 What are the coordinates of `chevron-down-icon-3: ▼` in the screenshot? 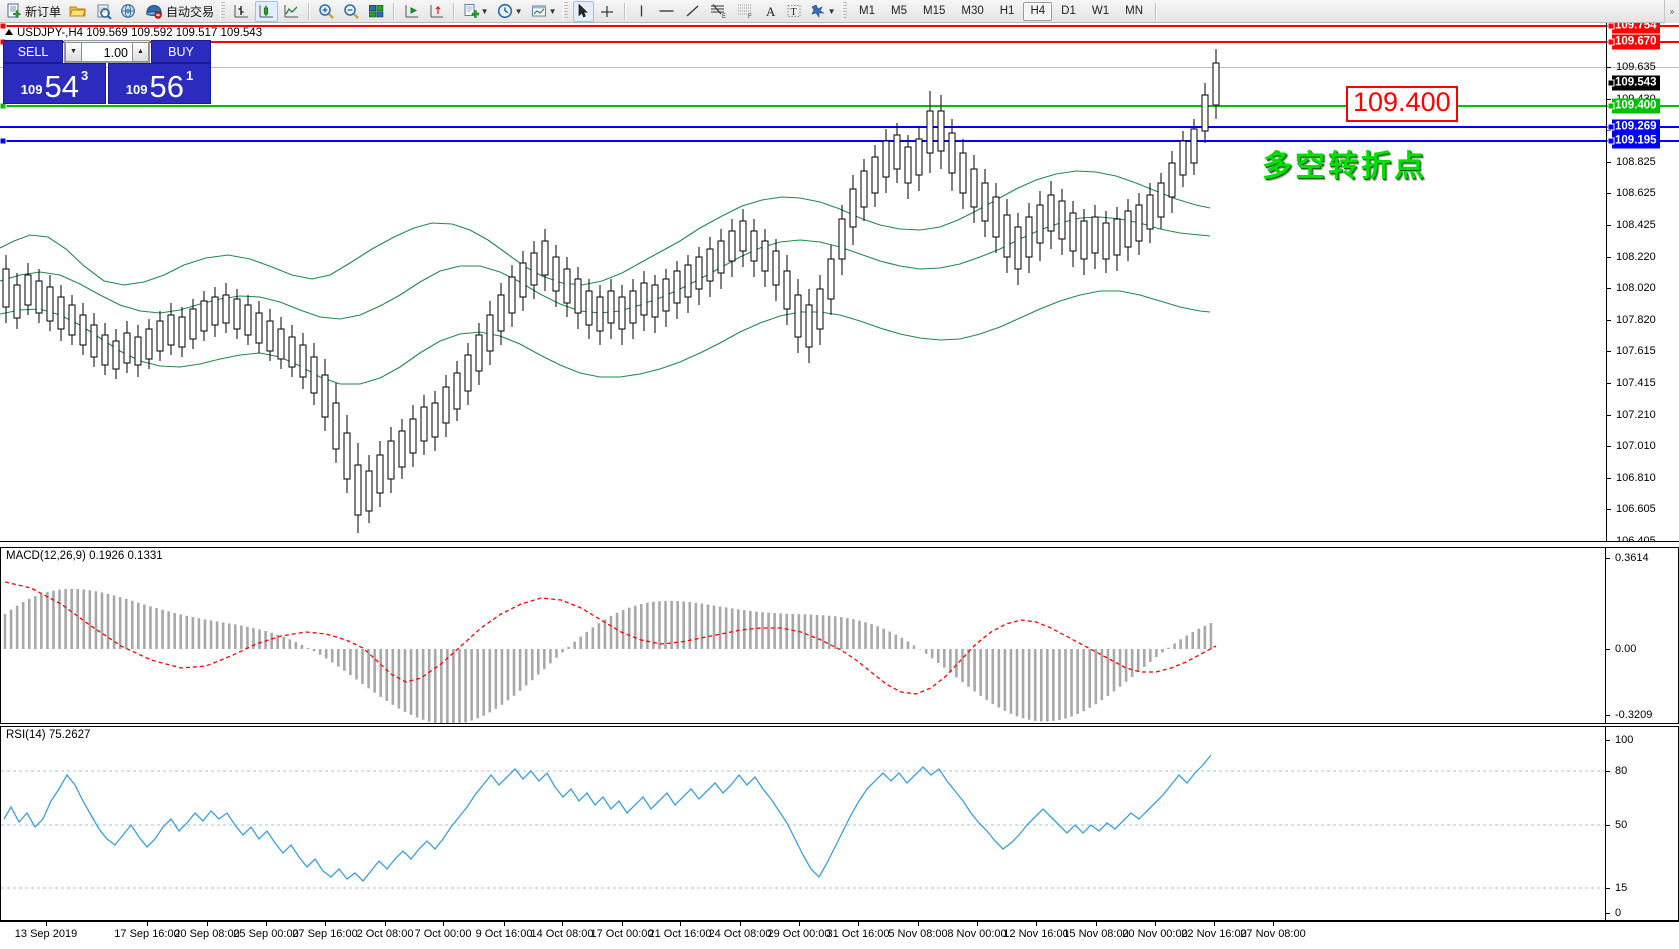 It's located at (552, 11).